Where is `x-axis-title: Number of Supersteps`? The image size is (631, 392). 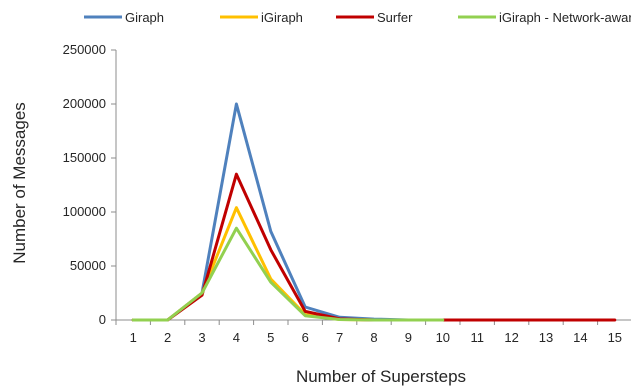
x-axis-title: Number of Supersteps is located at coordinates (381, 376).